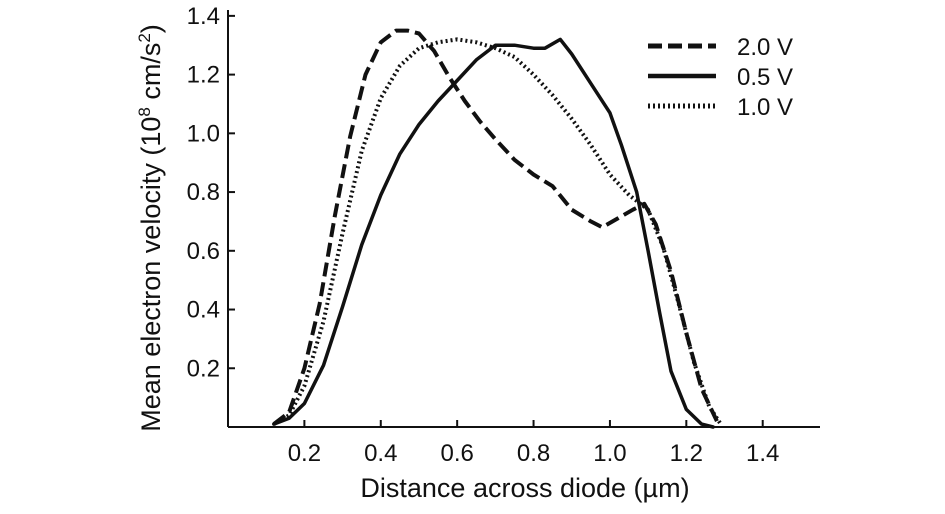 This screenshot has width=945, height=514. I want to click on y-tick-label: 0.8, so click(203, 192).